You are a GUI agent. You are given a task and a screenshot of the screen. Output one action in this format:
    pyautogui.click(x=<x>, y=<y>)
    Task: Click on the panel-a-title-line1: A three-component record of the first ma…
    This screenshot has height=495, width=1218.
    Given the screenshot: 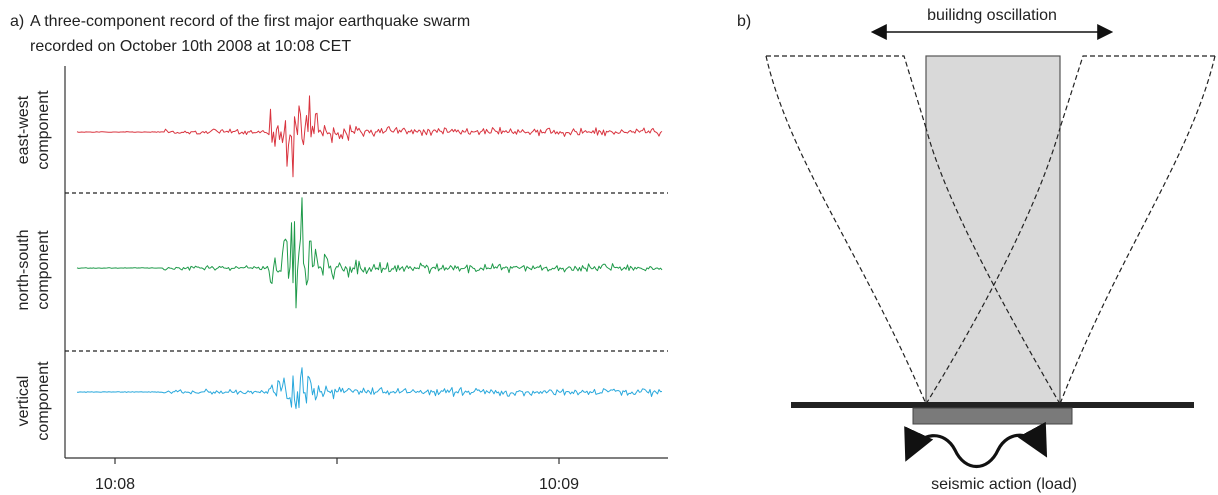 What is the action you would take?
    pyautogui.click(x=250, y=21)
    